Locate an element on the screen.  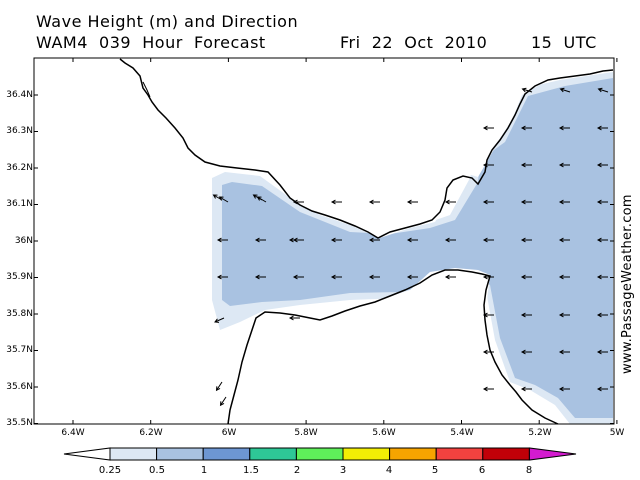
chart-title: Wave Height (m) and Direction is located at coordinates (167, 21).